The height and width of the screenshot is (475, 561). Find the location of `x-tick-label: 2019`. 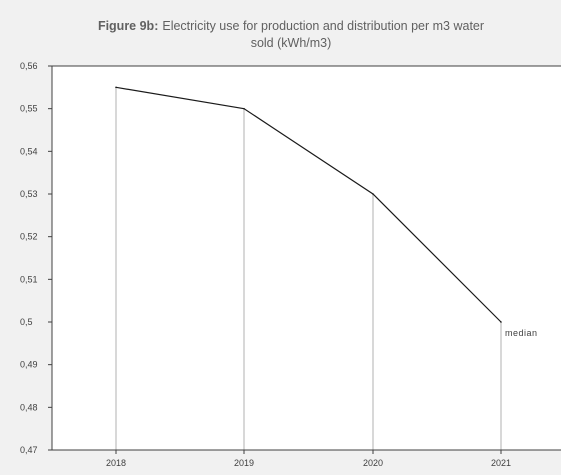

x-tick-label: 2019 is located at coordinates (244, 463).